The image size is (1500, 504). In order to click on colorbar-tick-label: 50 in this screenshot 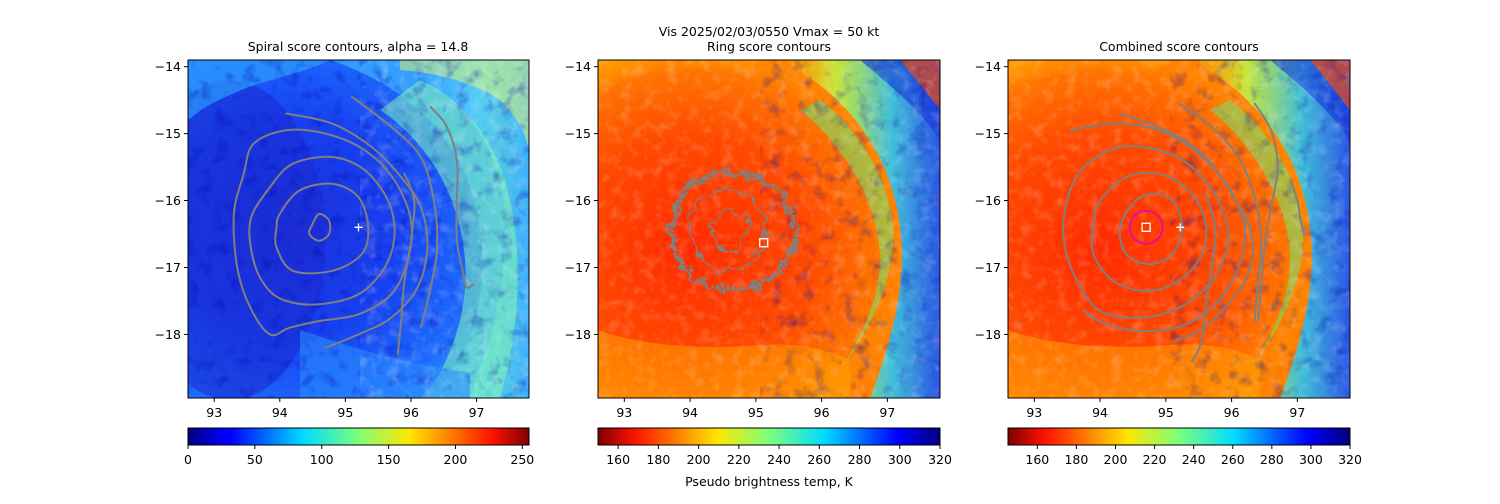, I will do `click(255, 459)`.